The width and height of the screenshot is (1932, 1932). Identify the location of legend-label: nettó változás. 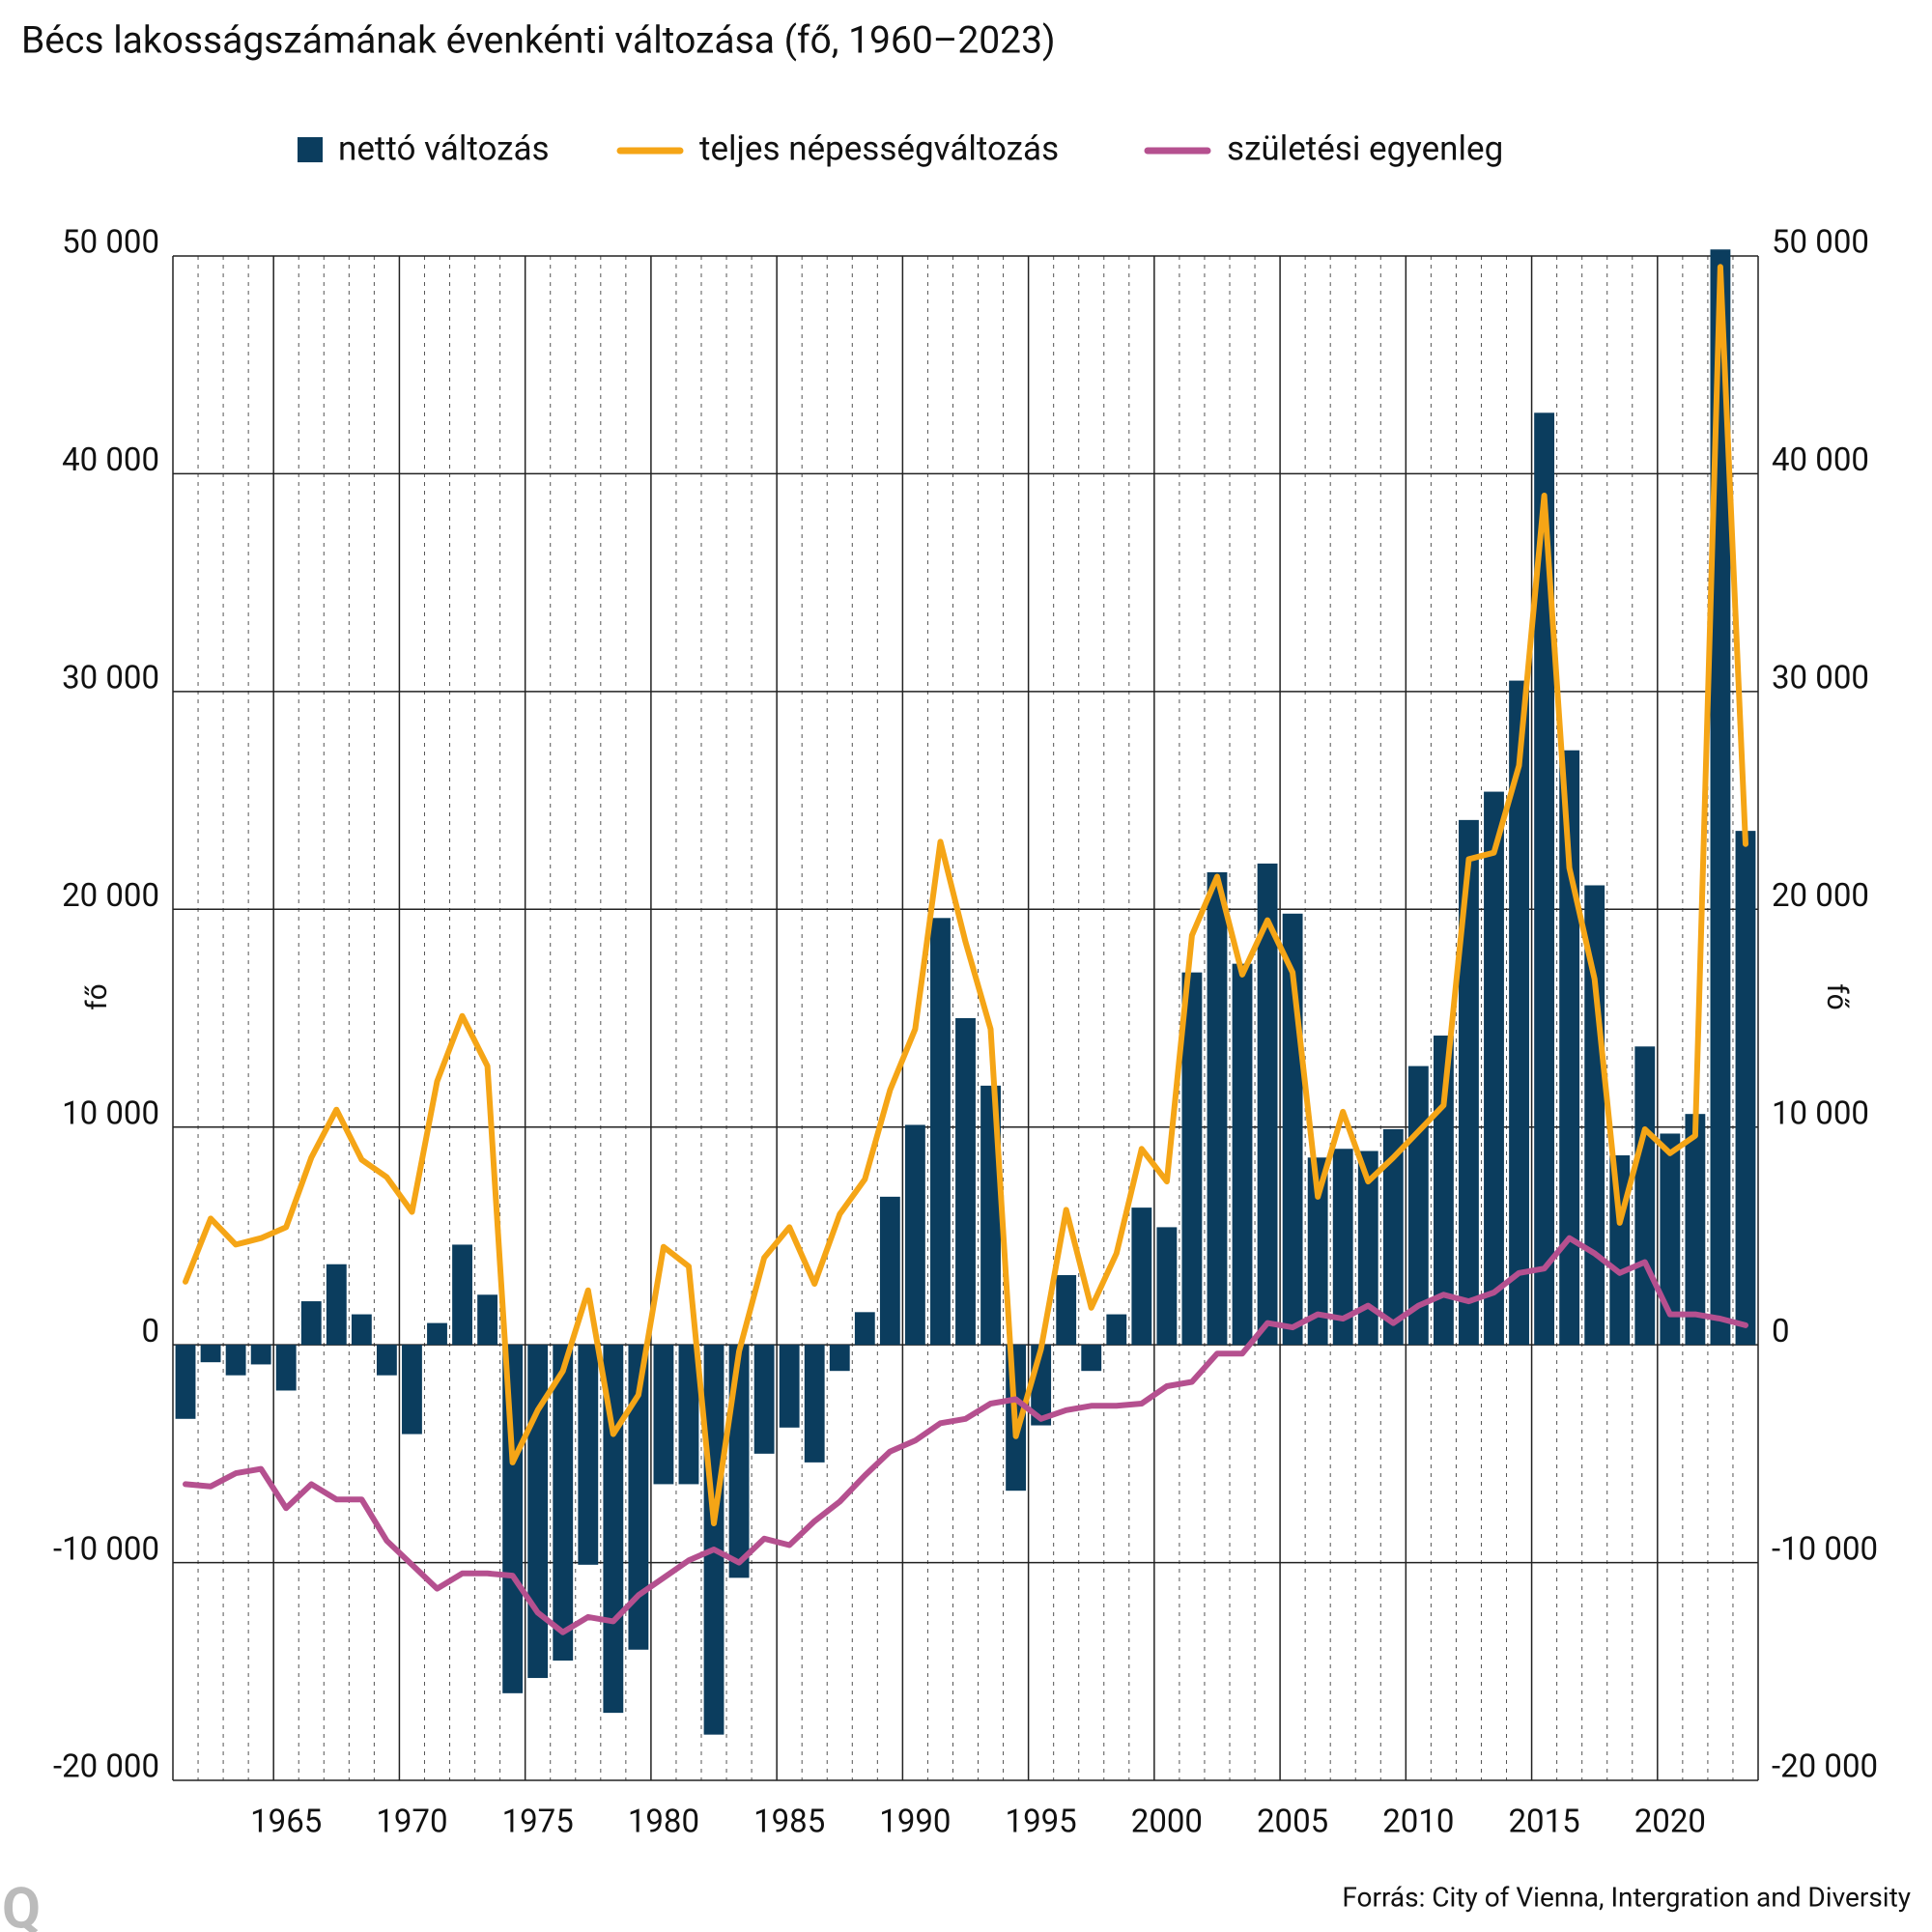
(444, 148).